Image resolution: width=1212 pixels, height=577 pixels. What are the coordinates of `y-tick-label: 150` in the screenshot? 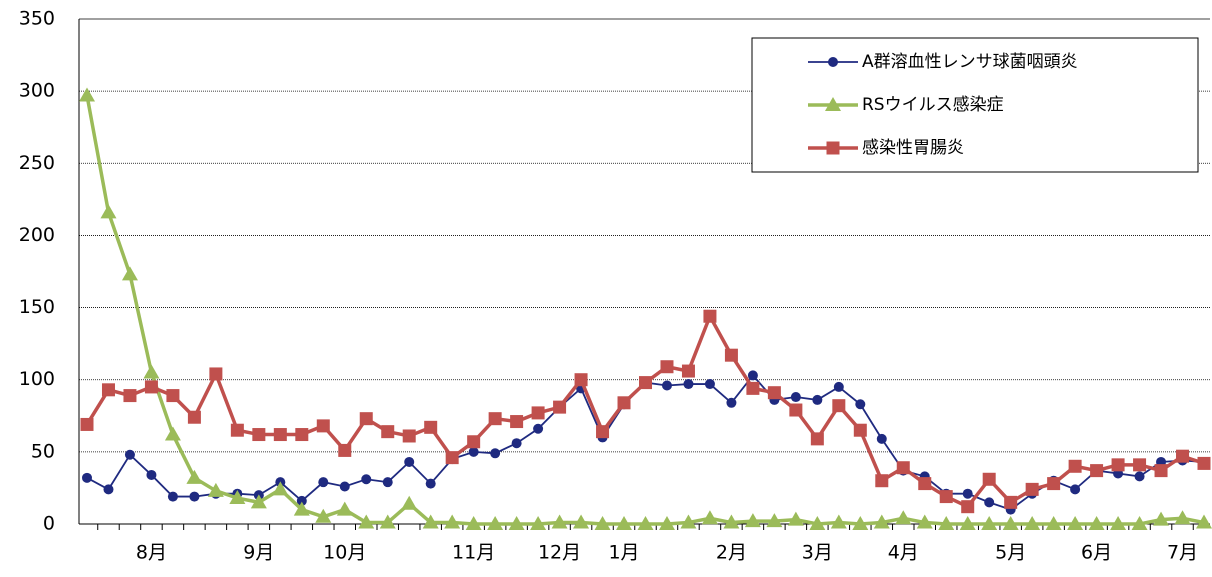 It's located at (37, 307).